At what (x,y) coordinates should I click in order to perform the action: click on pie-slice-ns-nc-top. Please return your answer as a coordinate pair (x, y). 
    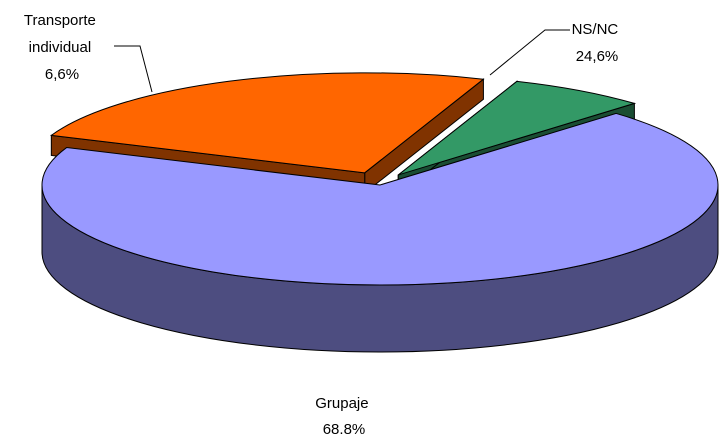
    Looking at the image, I should click on (267, 123).